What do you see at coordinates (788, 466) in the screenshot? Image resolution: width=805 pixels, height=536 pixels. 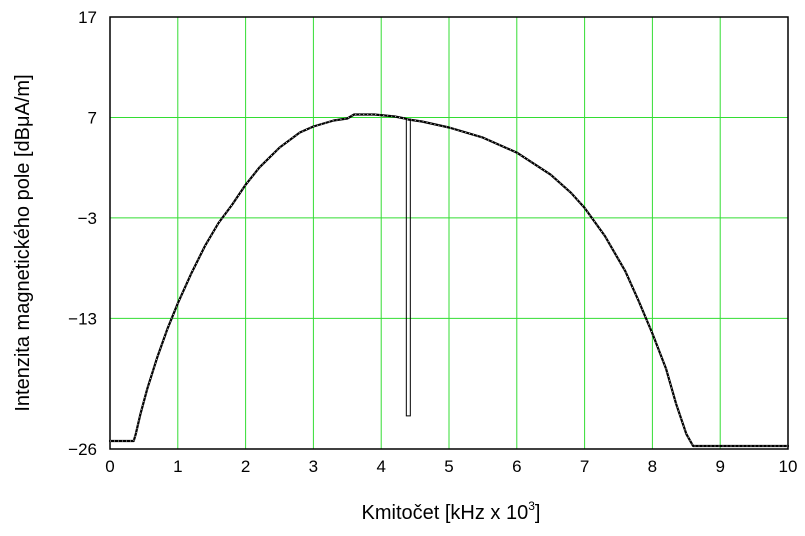 I see `x-tick-label: 10` at bounding box center [788, 466].